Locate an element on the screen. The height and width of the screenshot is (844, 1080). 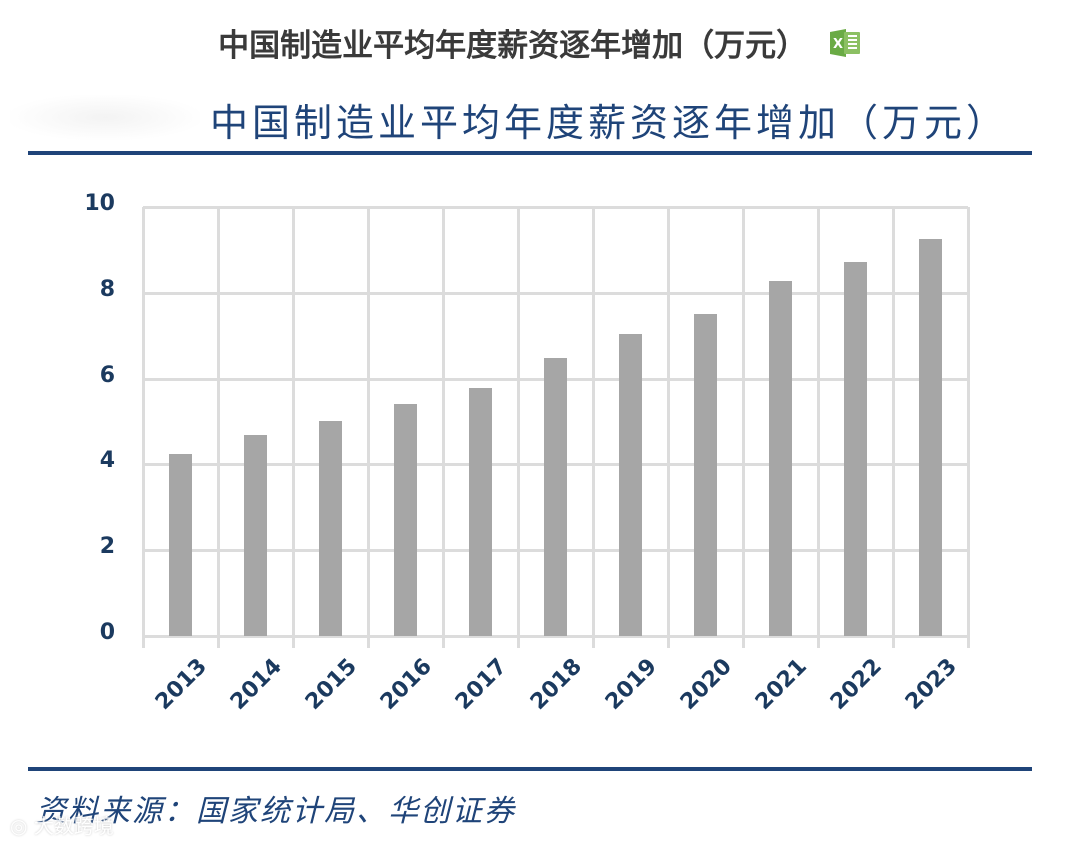
watermark: ◎ 大数跨境 is located at coordinates (62, 824).